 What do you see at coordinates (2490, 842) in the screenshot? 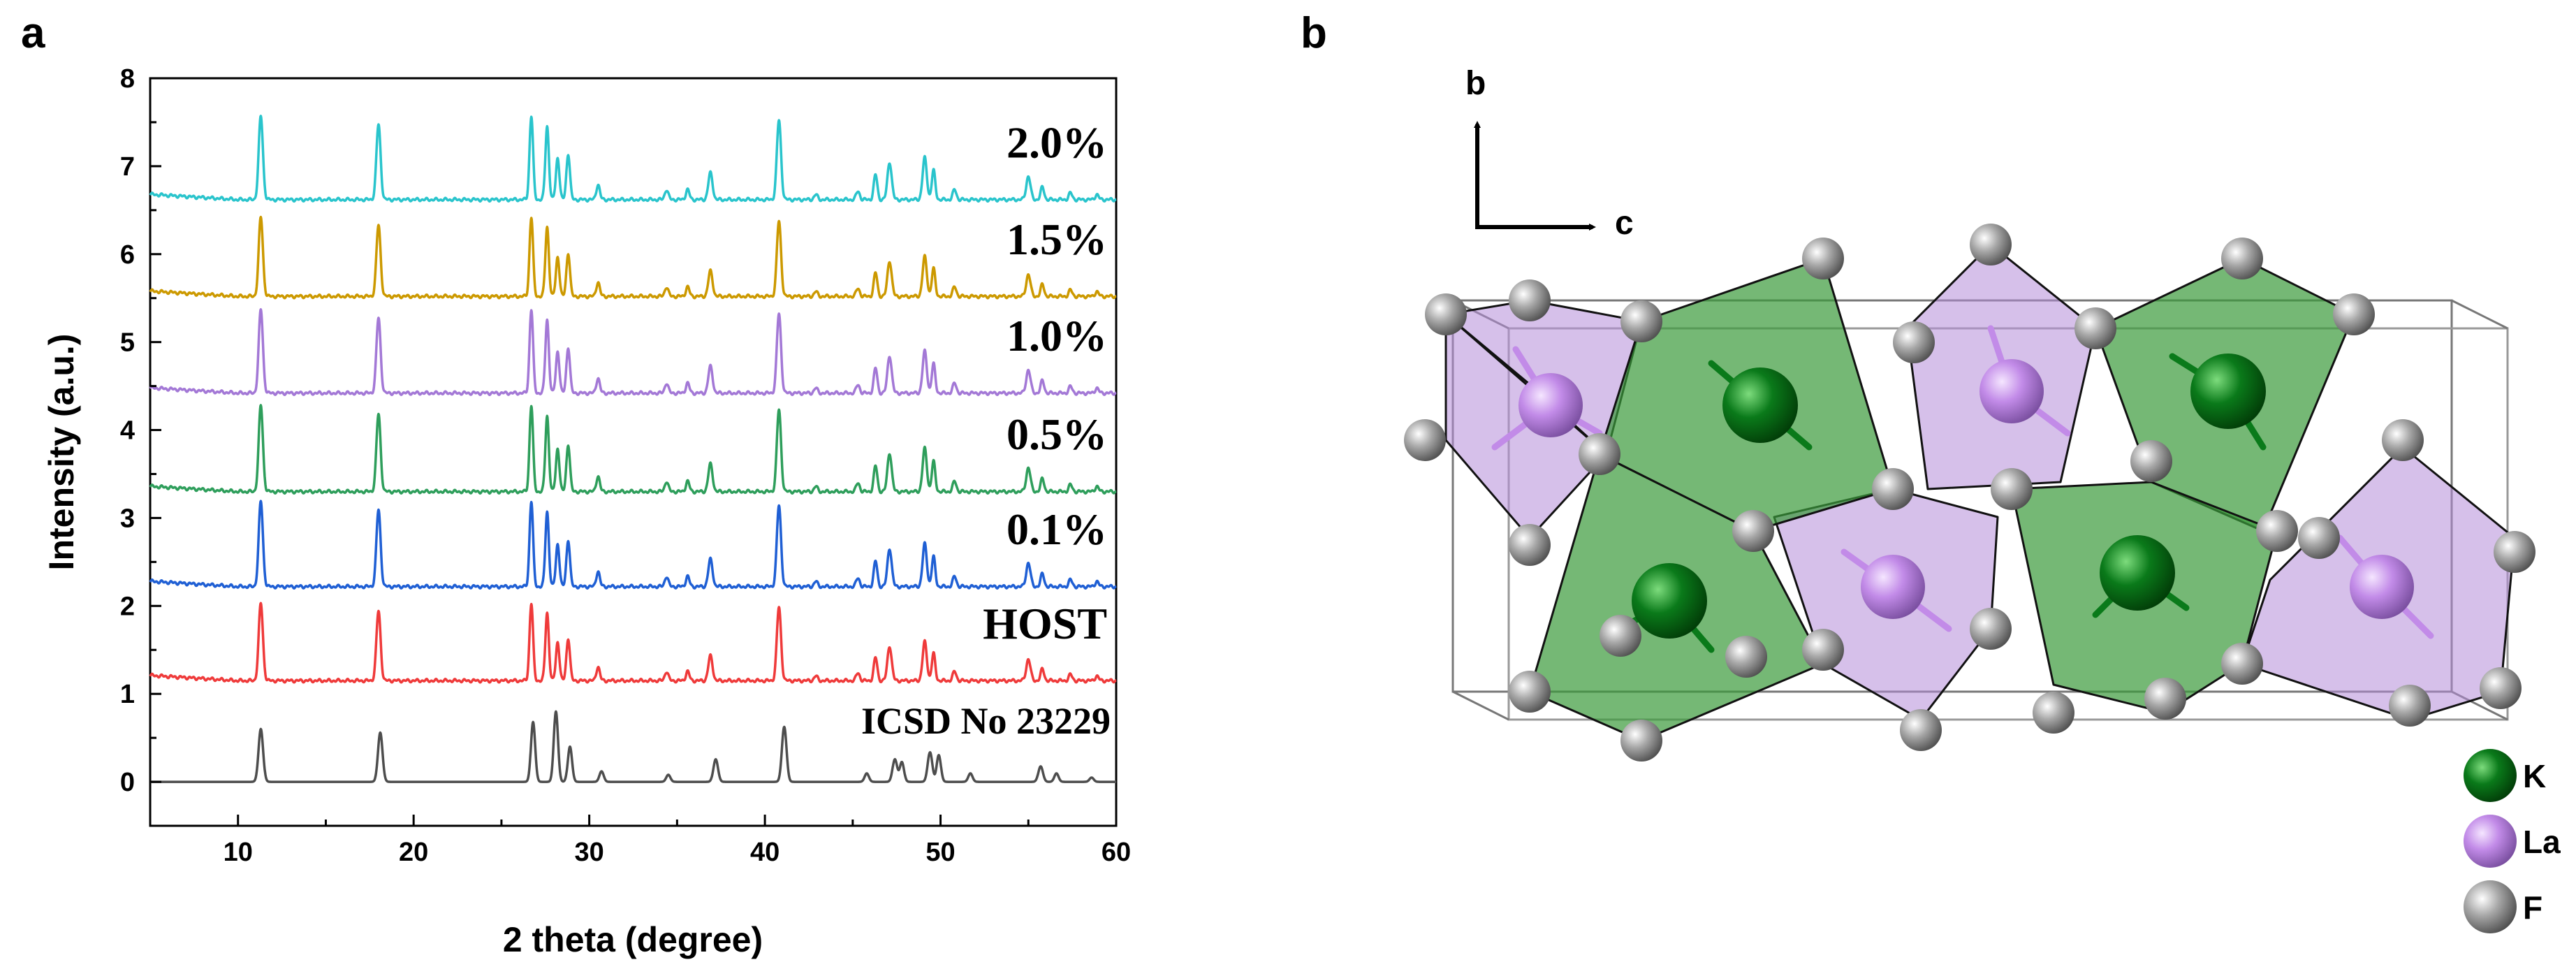
I see `legend-la-swatch` at bounding box center [2490, 842].